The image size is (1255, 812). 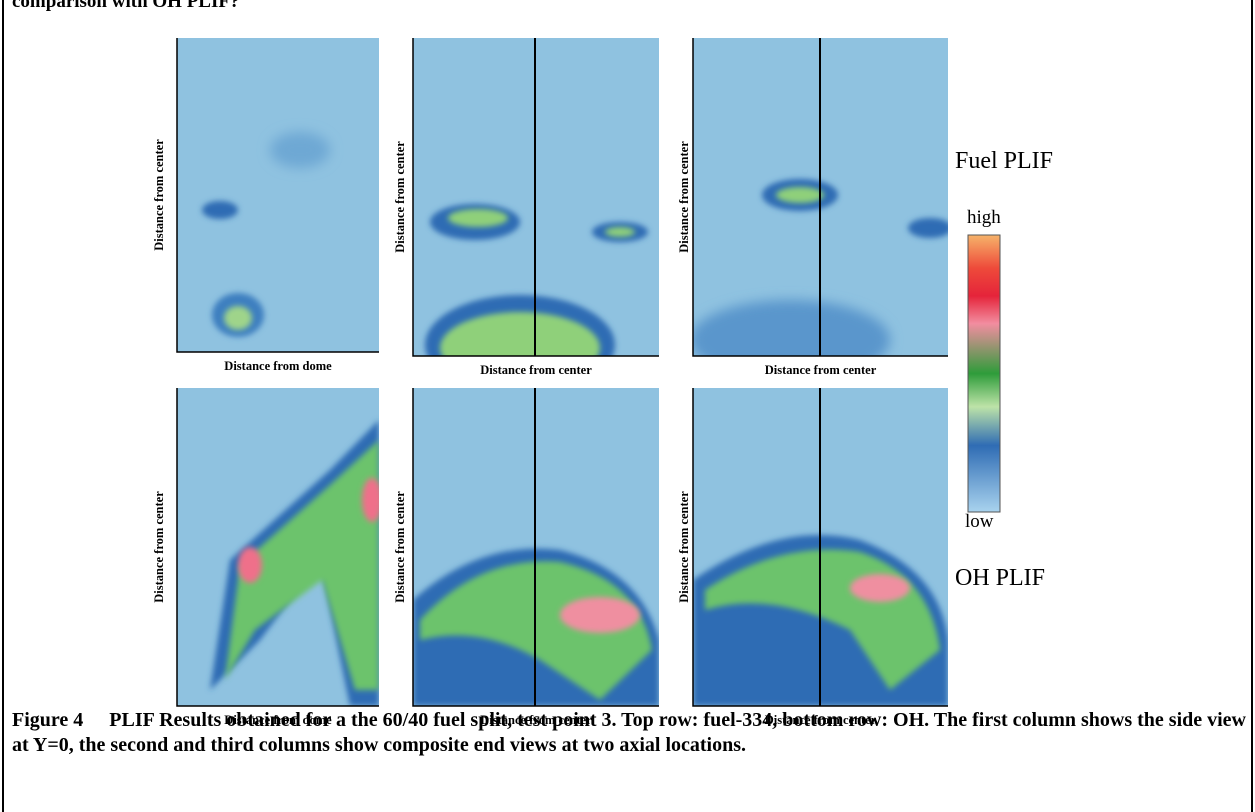 I want to click on row-label: OH PLIF, so click(x=1000, y=578).